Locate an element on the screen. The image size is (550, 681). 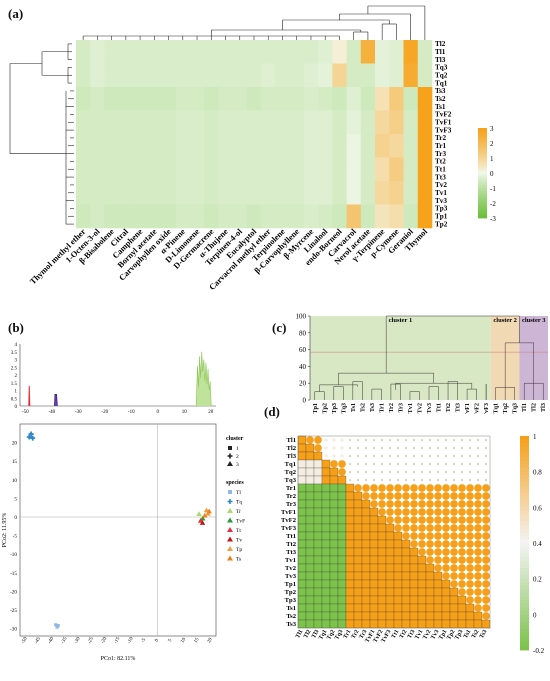
leaf-label: Tq2 is located at coordinates (505, 408).